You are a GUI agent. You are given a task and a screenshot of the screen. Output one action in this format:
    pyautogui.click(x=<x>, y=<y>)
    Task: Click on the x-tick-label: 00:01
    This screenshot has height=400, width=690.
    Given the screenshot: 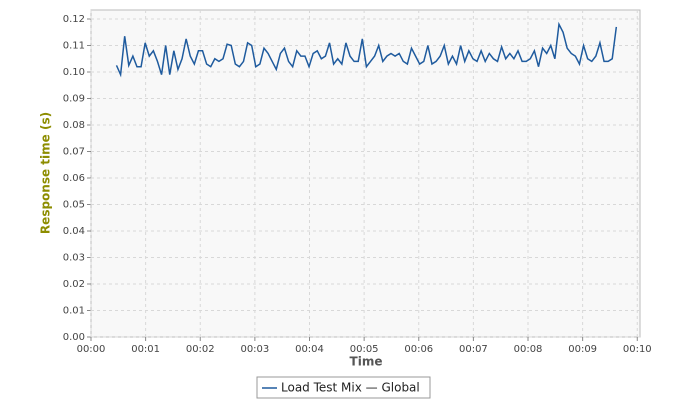 What is the action you would take?
    pyautogui.click(x=145, y=349)
    